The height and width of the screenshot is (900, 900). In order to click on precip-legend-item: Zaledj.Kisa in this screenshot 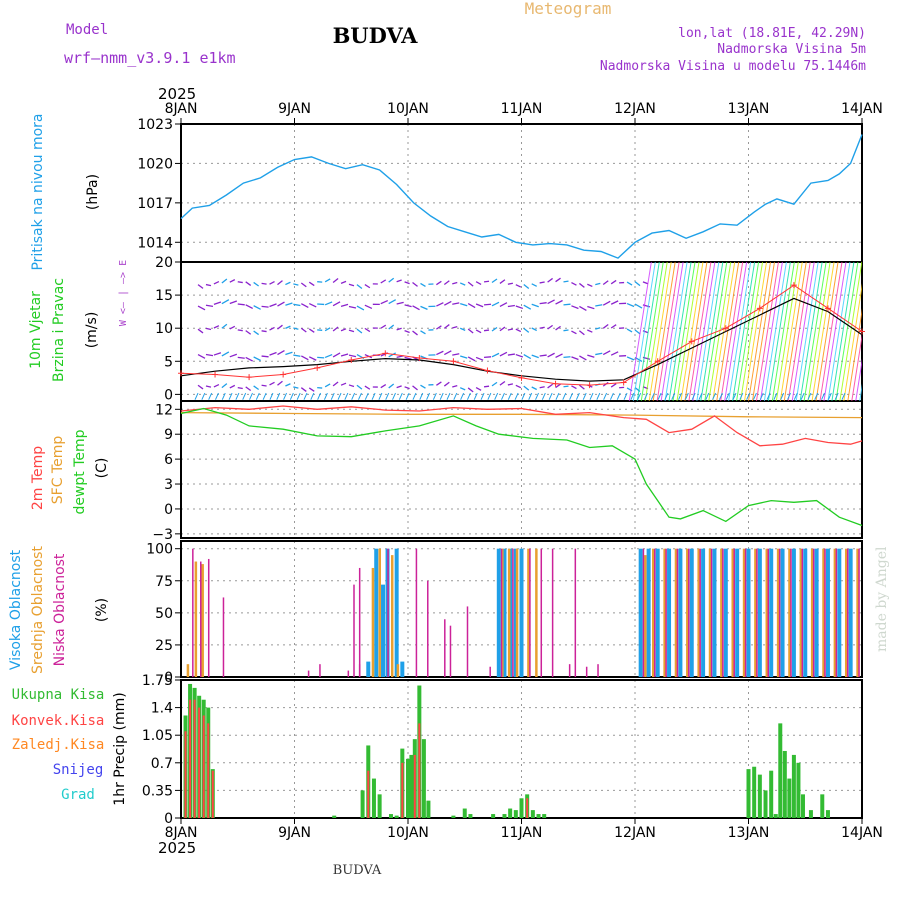, I will do `click(58, 745)`.